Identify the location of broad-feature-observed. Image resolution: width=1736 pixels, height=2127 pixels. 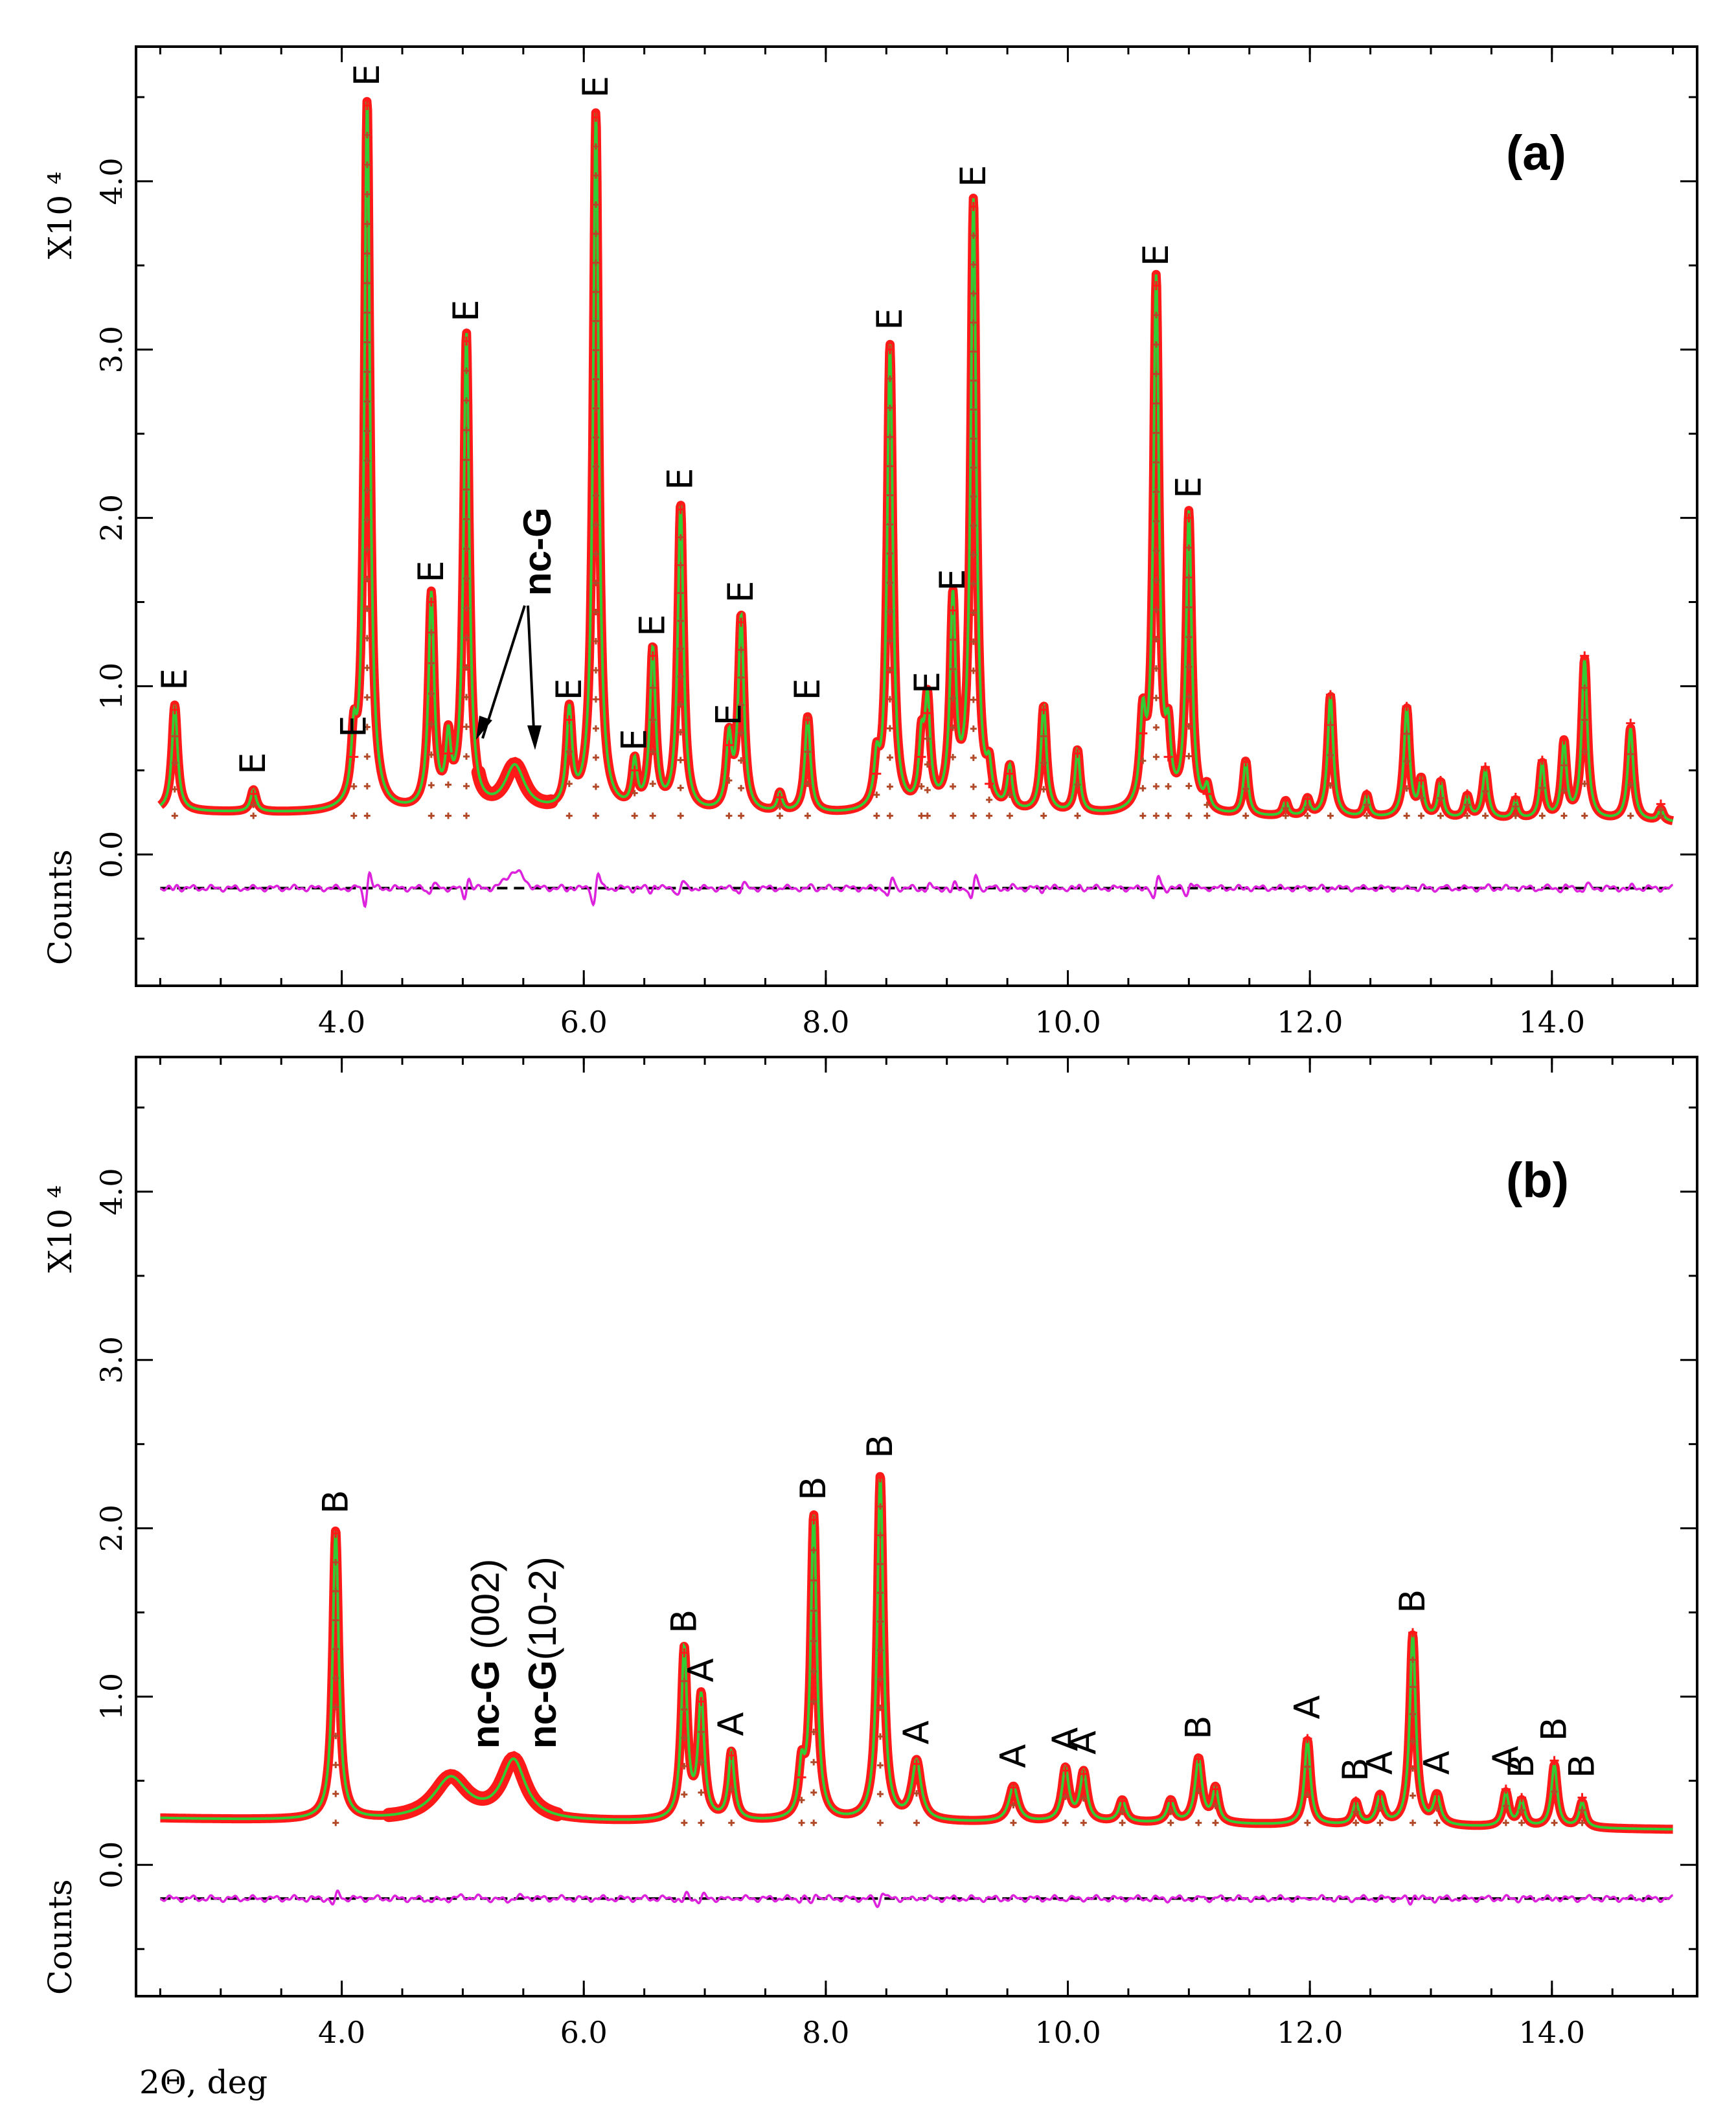
(514, 1786).